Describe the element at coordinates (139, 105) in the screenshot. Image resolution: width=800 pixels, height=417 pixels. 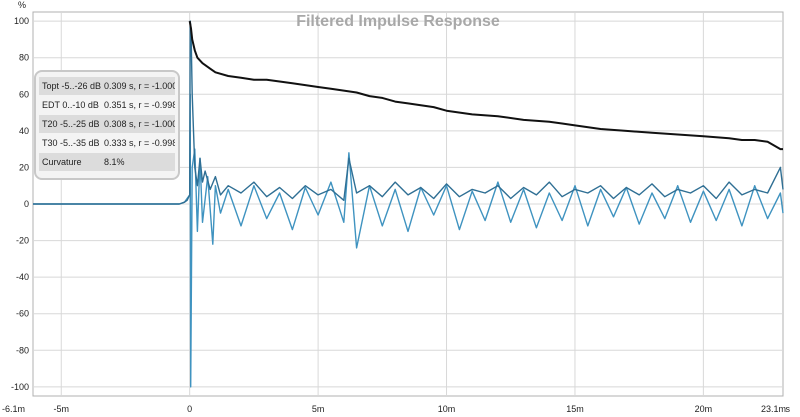
I see `info-value: 0.351 s, r = -0.998` at that location.